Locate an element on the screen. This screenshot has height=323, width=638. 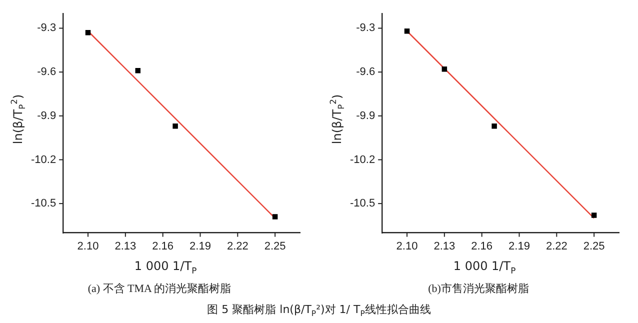
text: (a) 不含 TMA 的消光聚酯树脂 is located at coordinates (159, 289).